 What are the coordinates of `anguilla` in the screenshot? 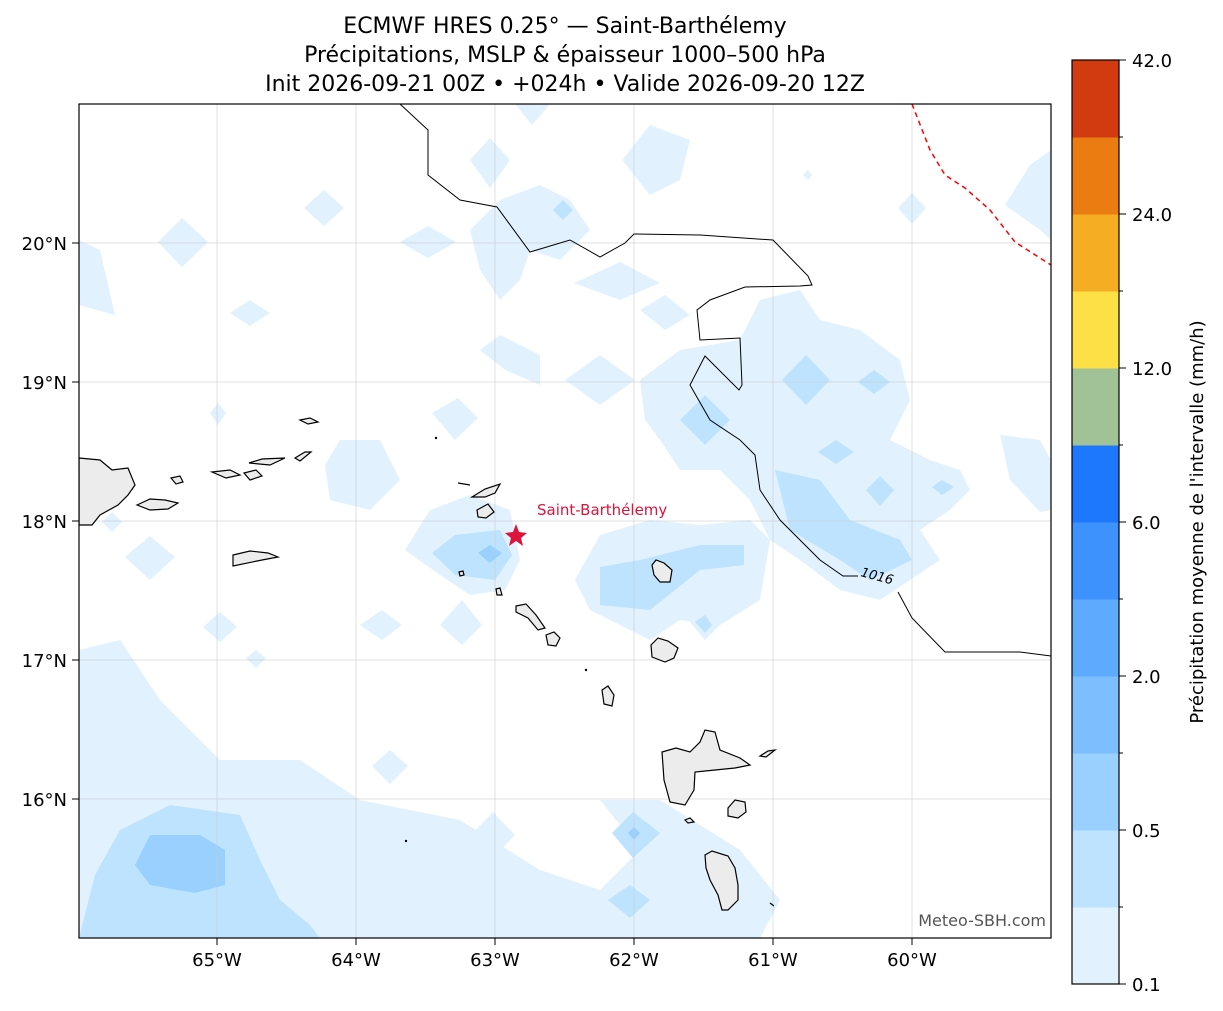 It's located at (485, 490).